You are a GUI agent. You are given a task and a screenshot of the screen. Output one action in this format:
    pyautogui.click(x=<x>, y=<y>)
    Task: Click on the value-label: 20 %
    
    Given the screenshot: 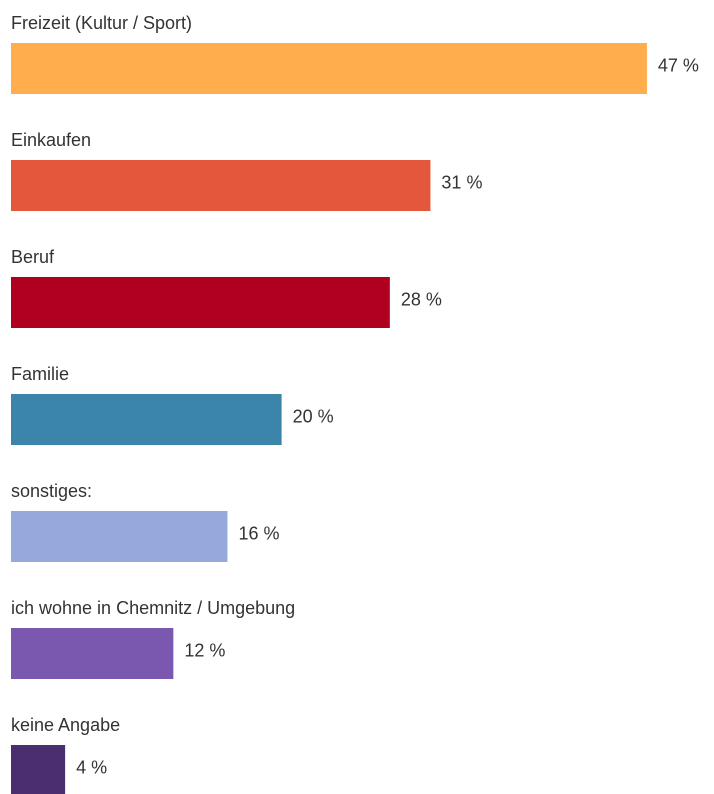 What is the action you would take?
    pyautogui.click(x=313, y=416)
    